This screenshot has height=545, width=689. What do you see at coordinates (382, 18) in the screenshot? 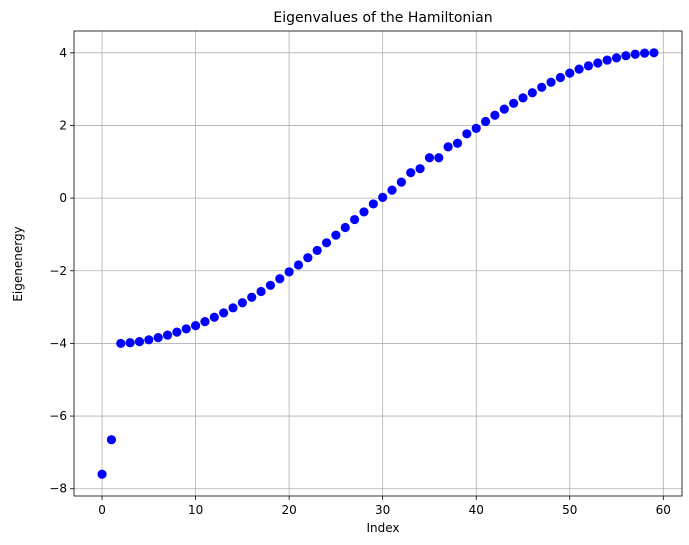
I see `chart-title: Eigenvalues of the Hamiltonian` at bounding box center [382, 18].